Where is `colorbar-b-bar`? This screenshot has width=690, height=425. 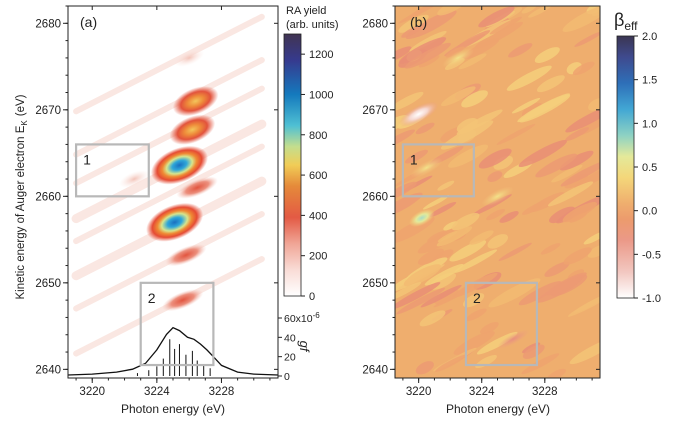 colorbar-b-bar is located at coordinates (625, 167).